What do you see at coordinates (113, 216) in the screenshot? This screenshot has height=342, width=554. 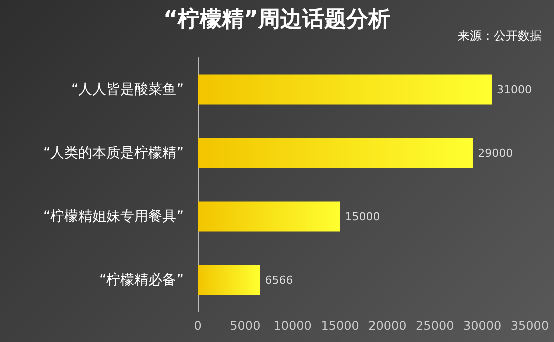 I see `y-tick-label: “柠檬精姐妹专用餐具”` at bounding box center [113, 216].